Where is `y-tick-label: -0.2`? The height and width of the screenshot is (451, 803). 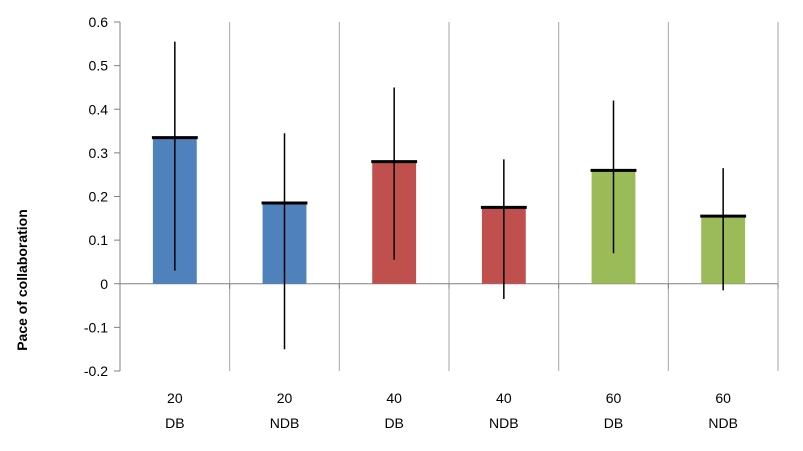 y-tick-label: -0.2 is located at coordinates (96, 371).